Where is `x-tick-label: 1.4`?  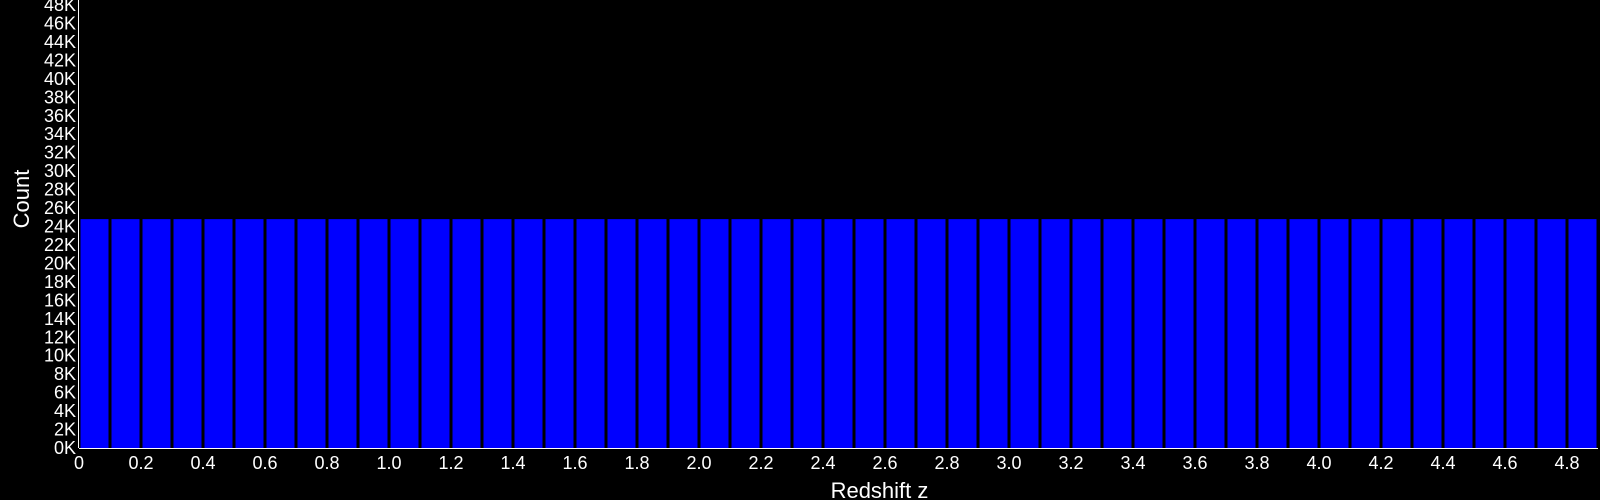
x-tick-label: 1.4 is located at coordinates (512, 463).